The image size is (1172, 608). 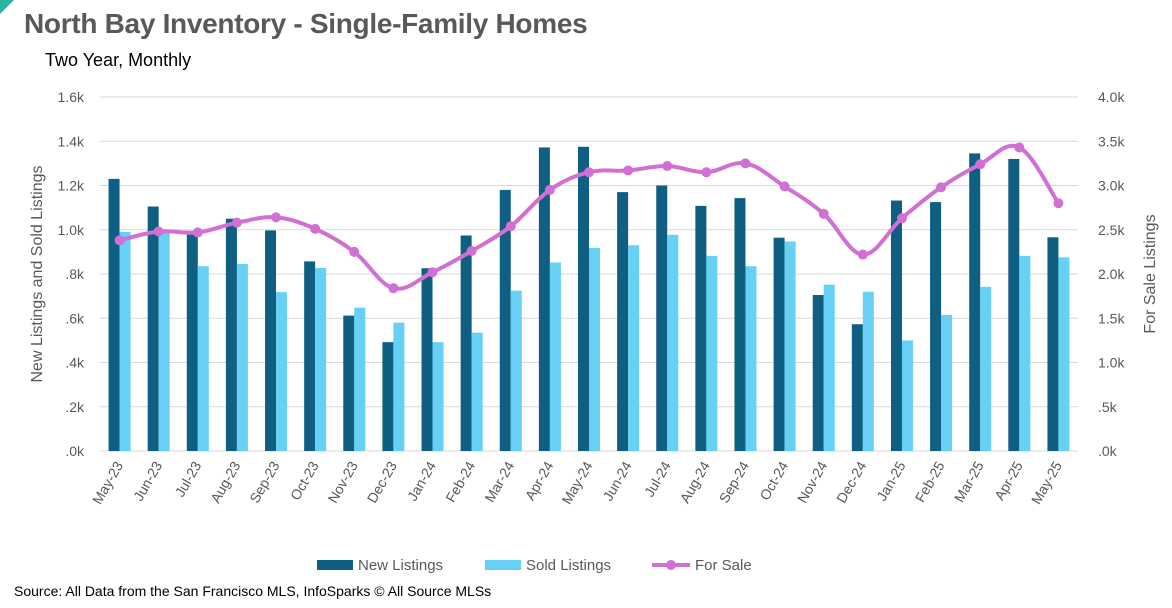 What do you see at coordinates (71, 97) in the screenshot?
I see `left-tick-label: 1.6k` at bounding box center [71, 97].